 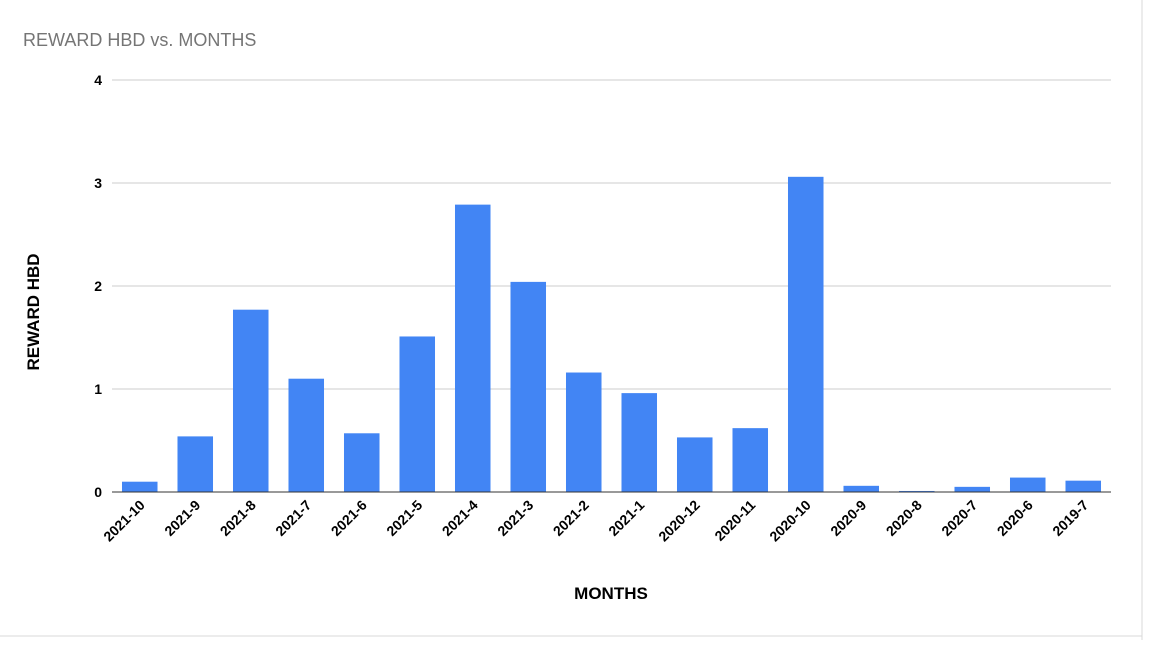 I want to click on x-tick-label: 2021-5, so click(x=404, y=518).